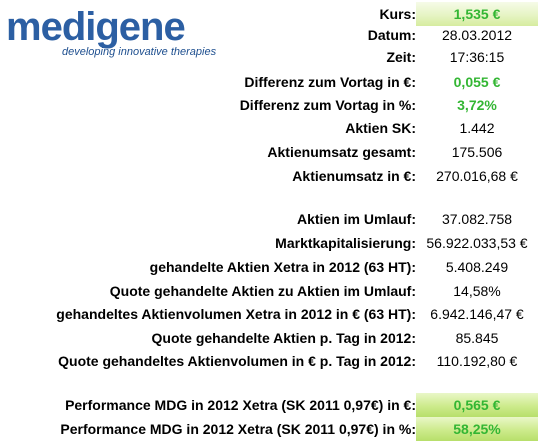 The width and height of the screenshot is (547, 447). What do you see at coordinates (477, 405) in the screenshot?
I see `value-performance-eur: 0,565 €` at bounding box center [477, 405].